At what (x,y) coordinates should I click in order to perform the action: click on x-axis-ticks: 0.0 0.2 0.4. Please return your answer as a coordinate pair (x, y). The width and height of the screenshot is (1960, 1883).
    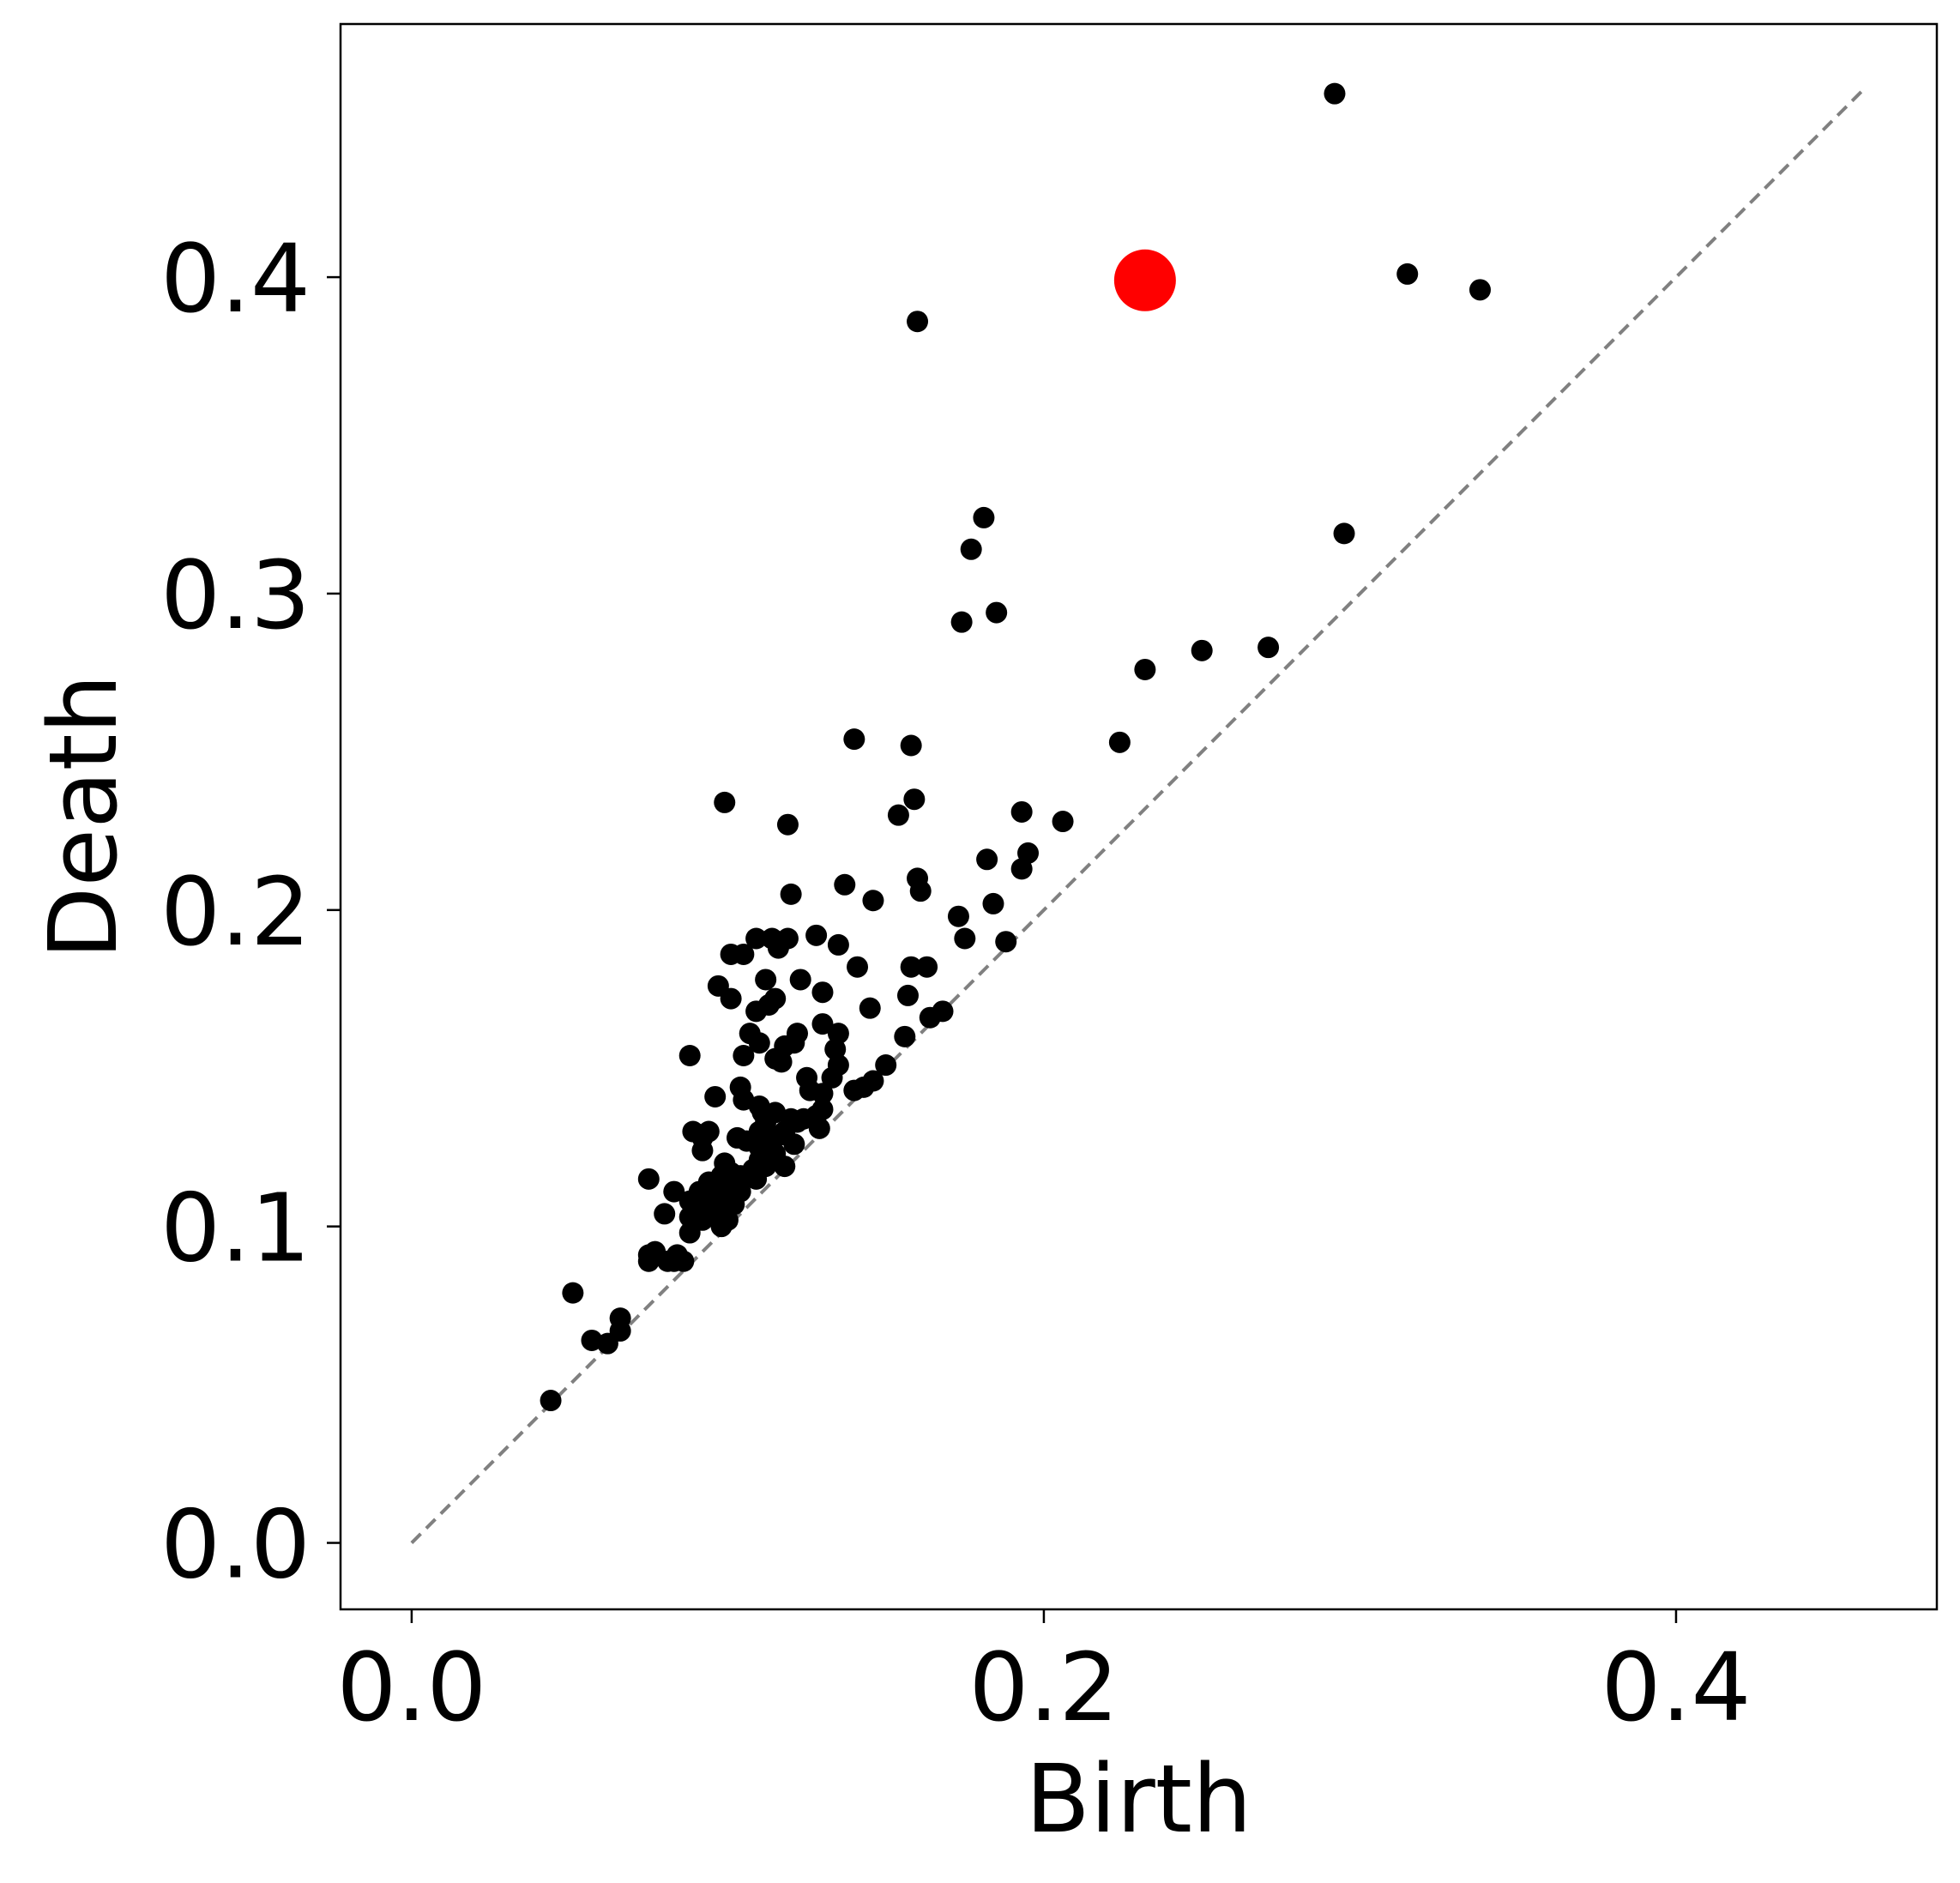
    Looking at the image, I should click on (1044, 1676).